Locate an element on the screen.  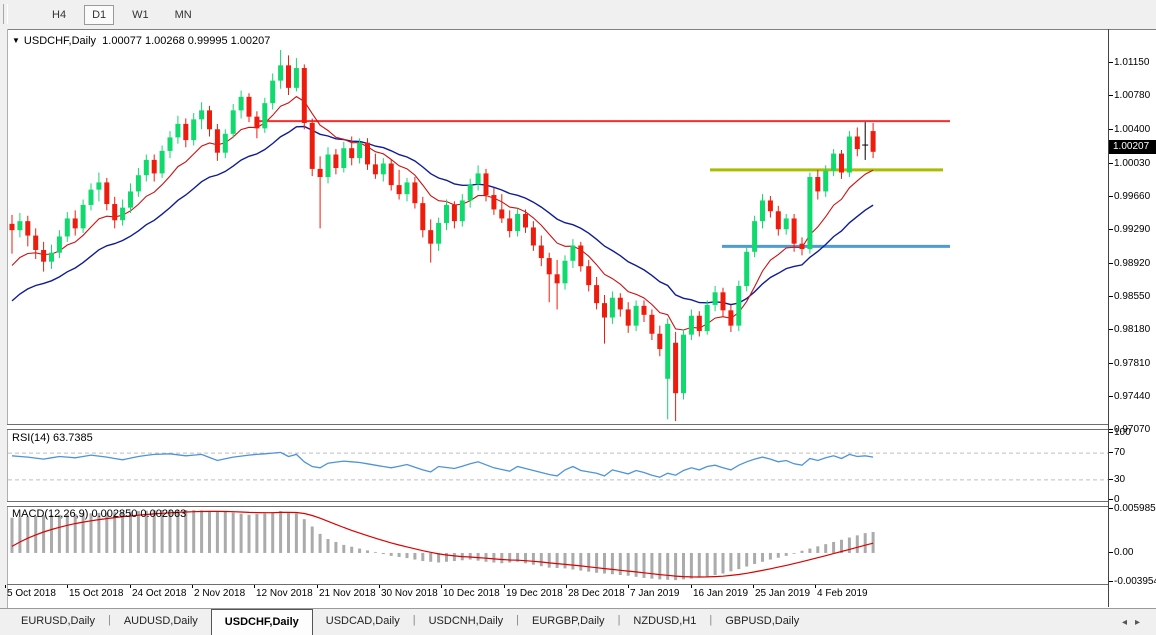
chart-tab-eurusd: EURUSD,Daily is located at coordinates (58, 621).